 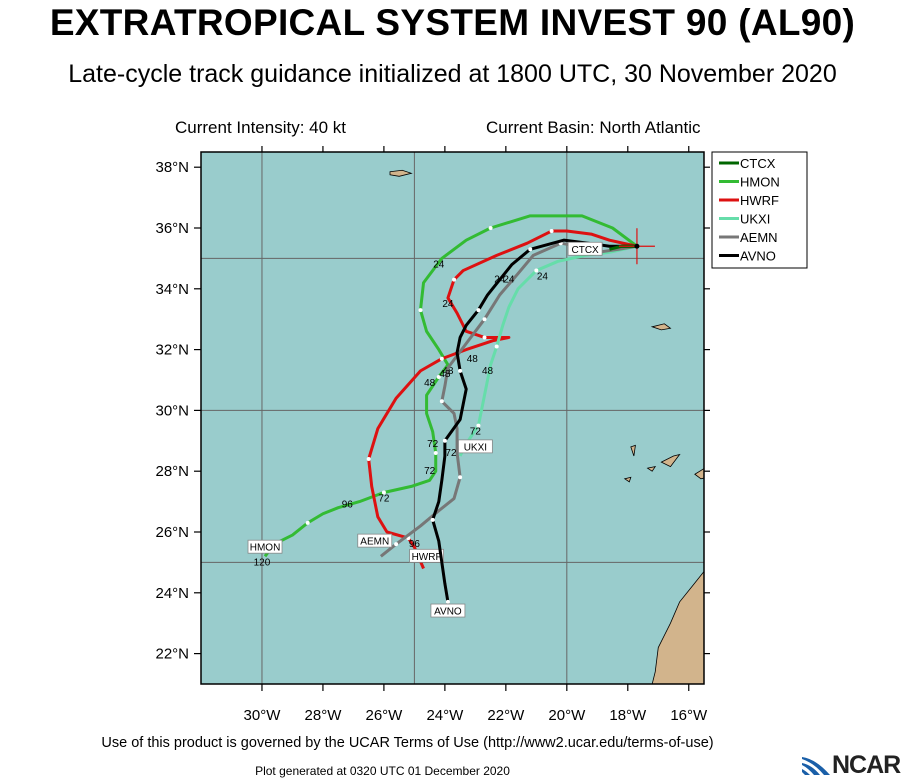 What do you see at coordinates (172, 410) in the screenshot?
I see `y-tick-label: 30°N` at bounding box center [172, 410].